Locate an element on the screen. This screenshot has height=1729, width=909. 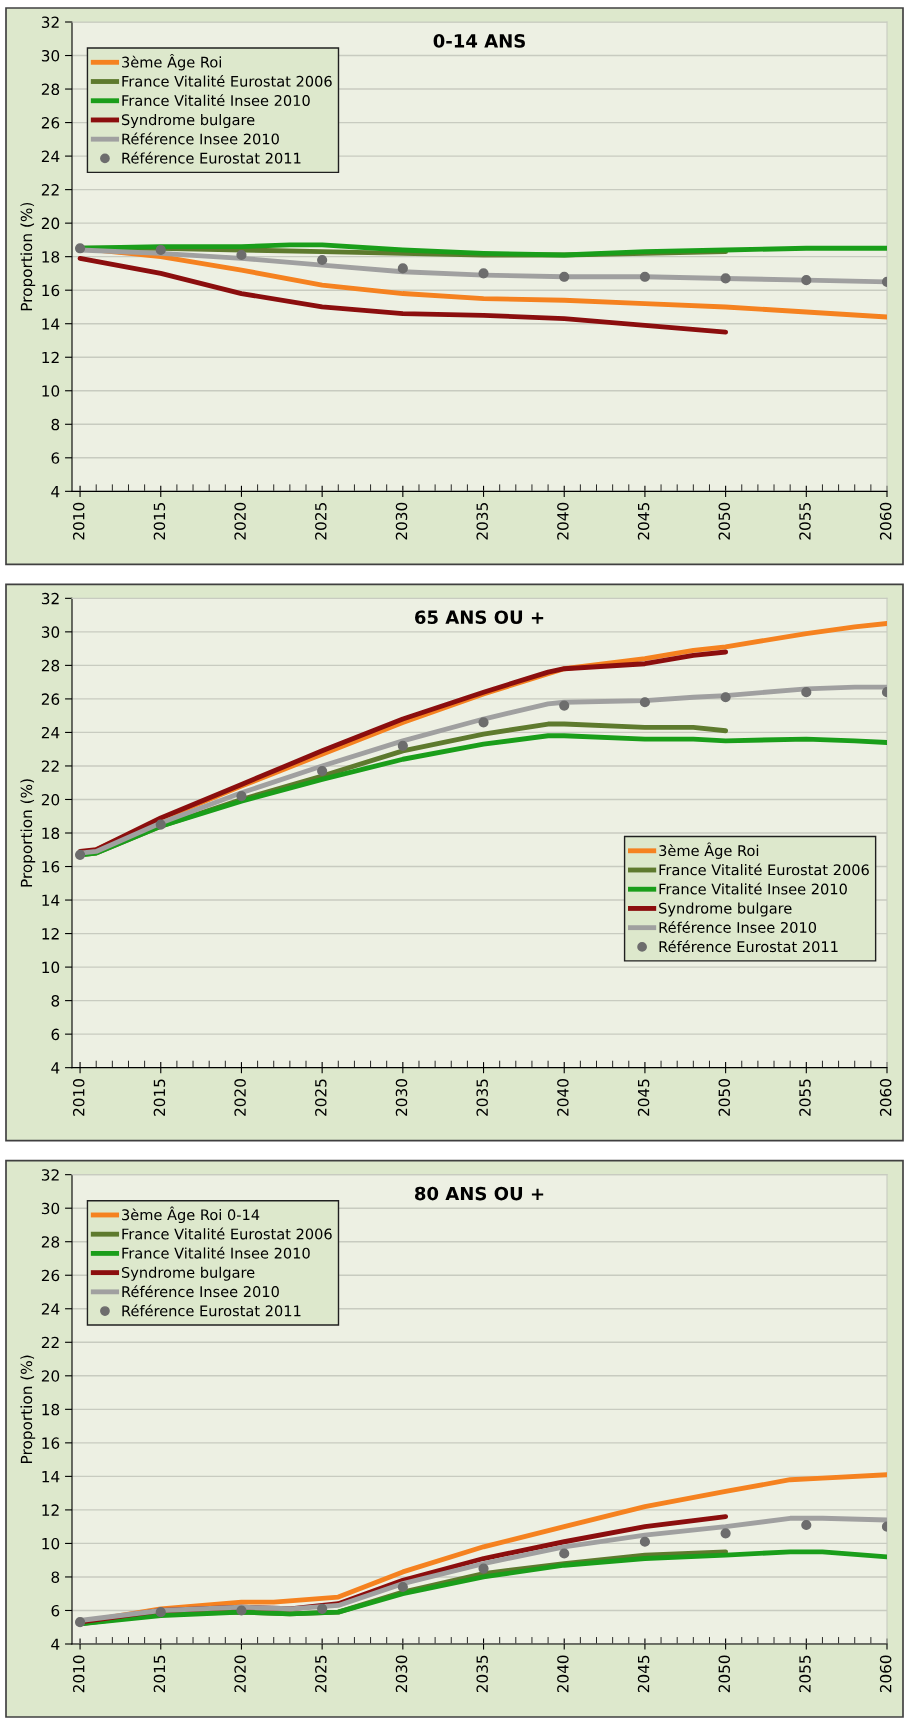
text: 0-14 ANS is located at coordinates (479, 41).